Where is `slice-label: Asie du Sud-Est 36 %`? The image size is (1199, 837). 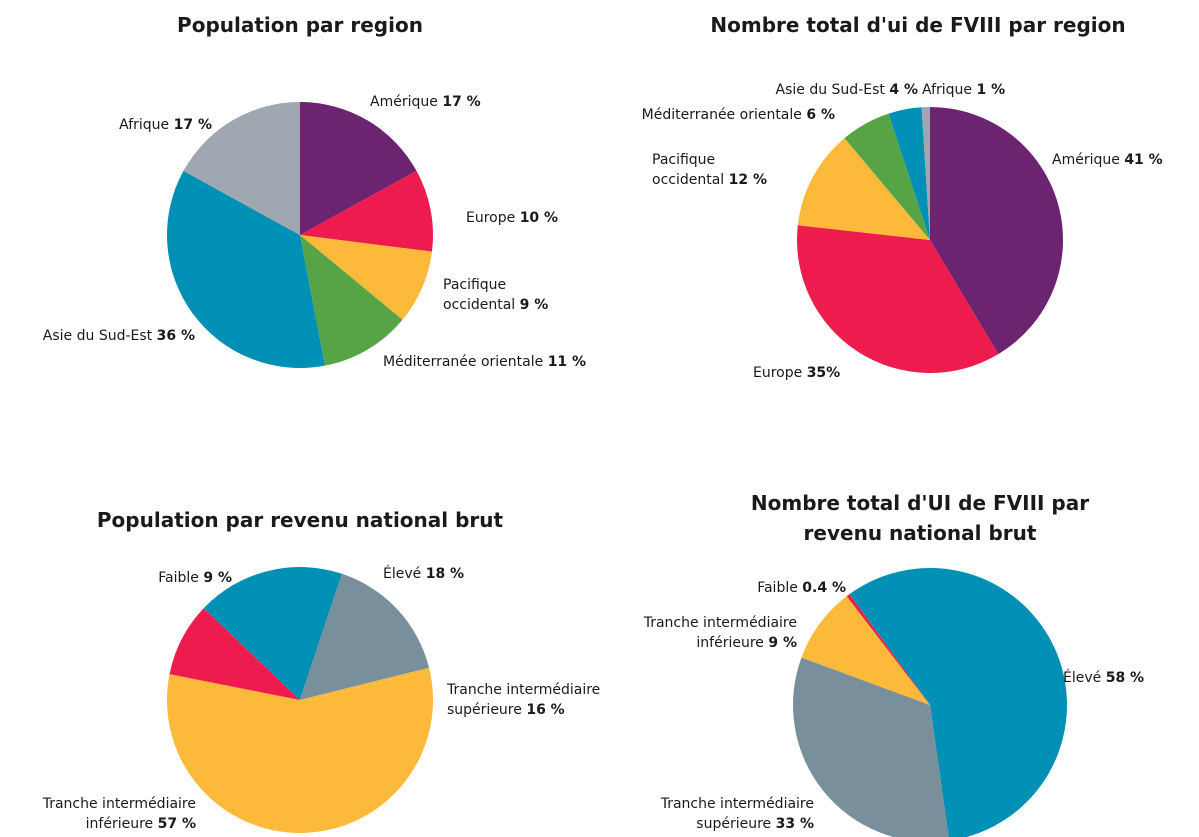
slice-label: Asie du Sud-Est 36 % is located at coordinates (119, 336).